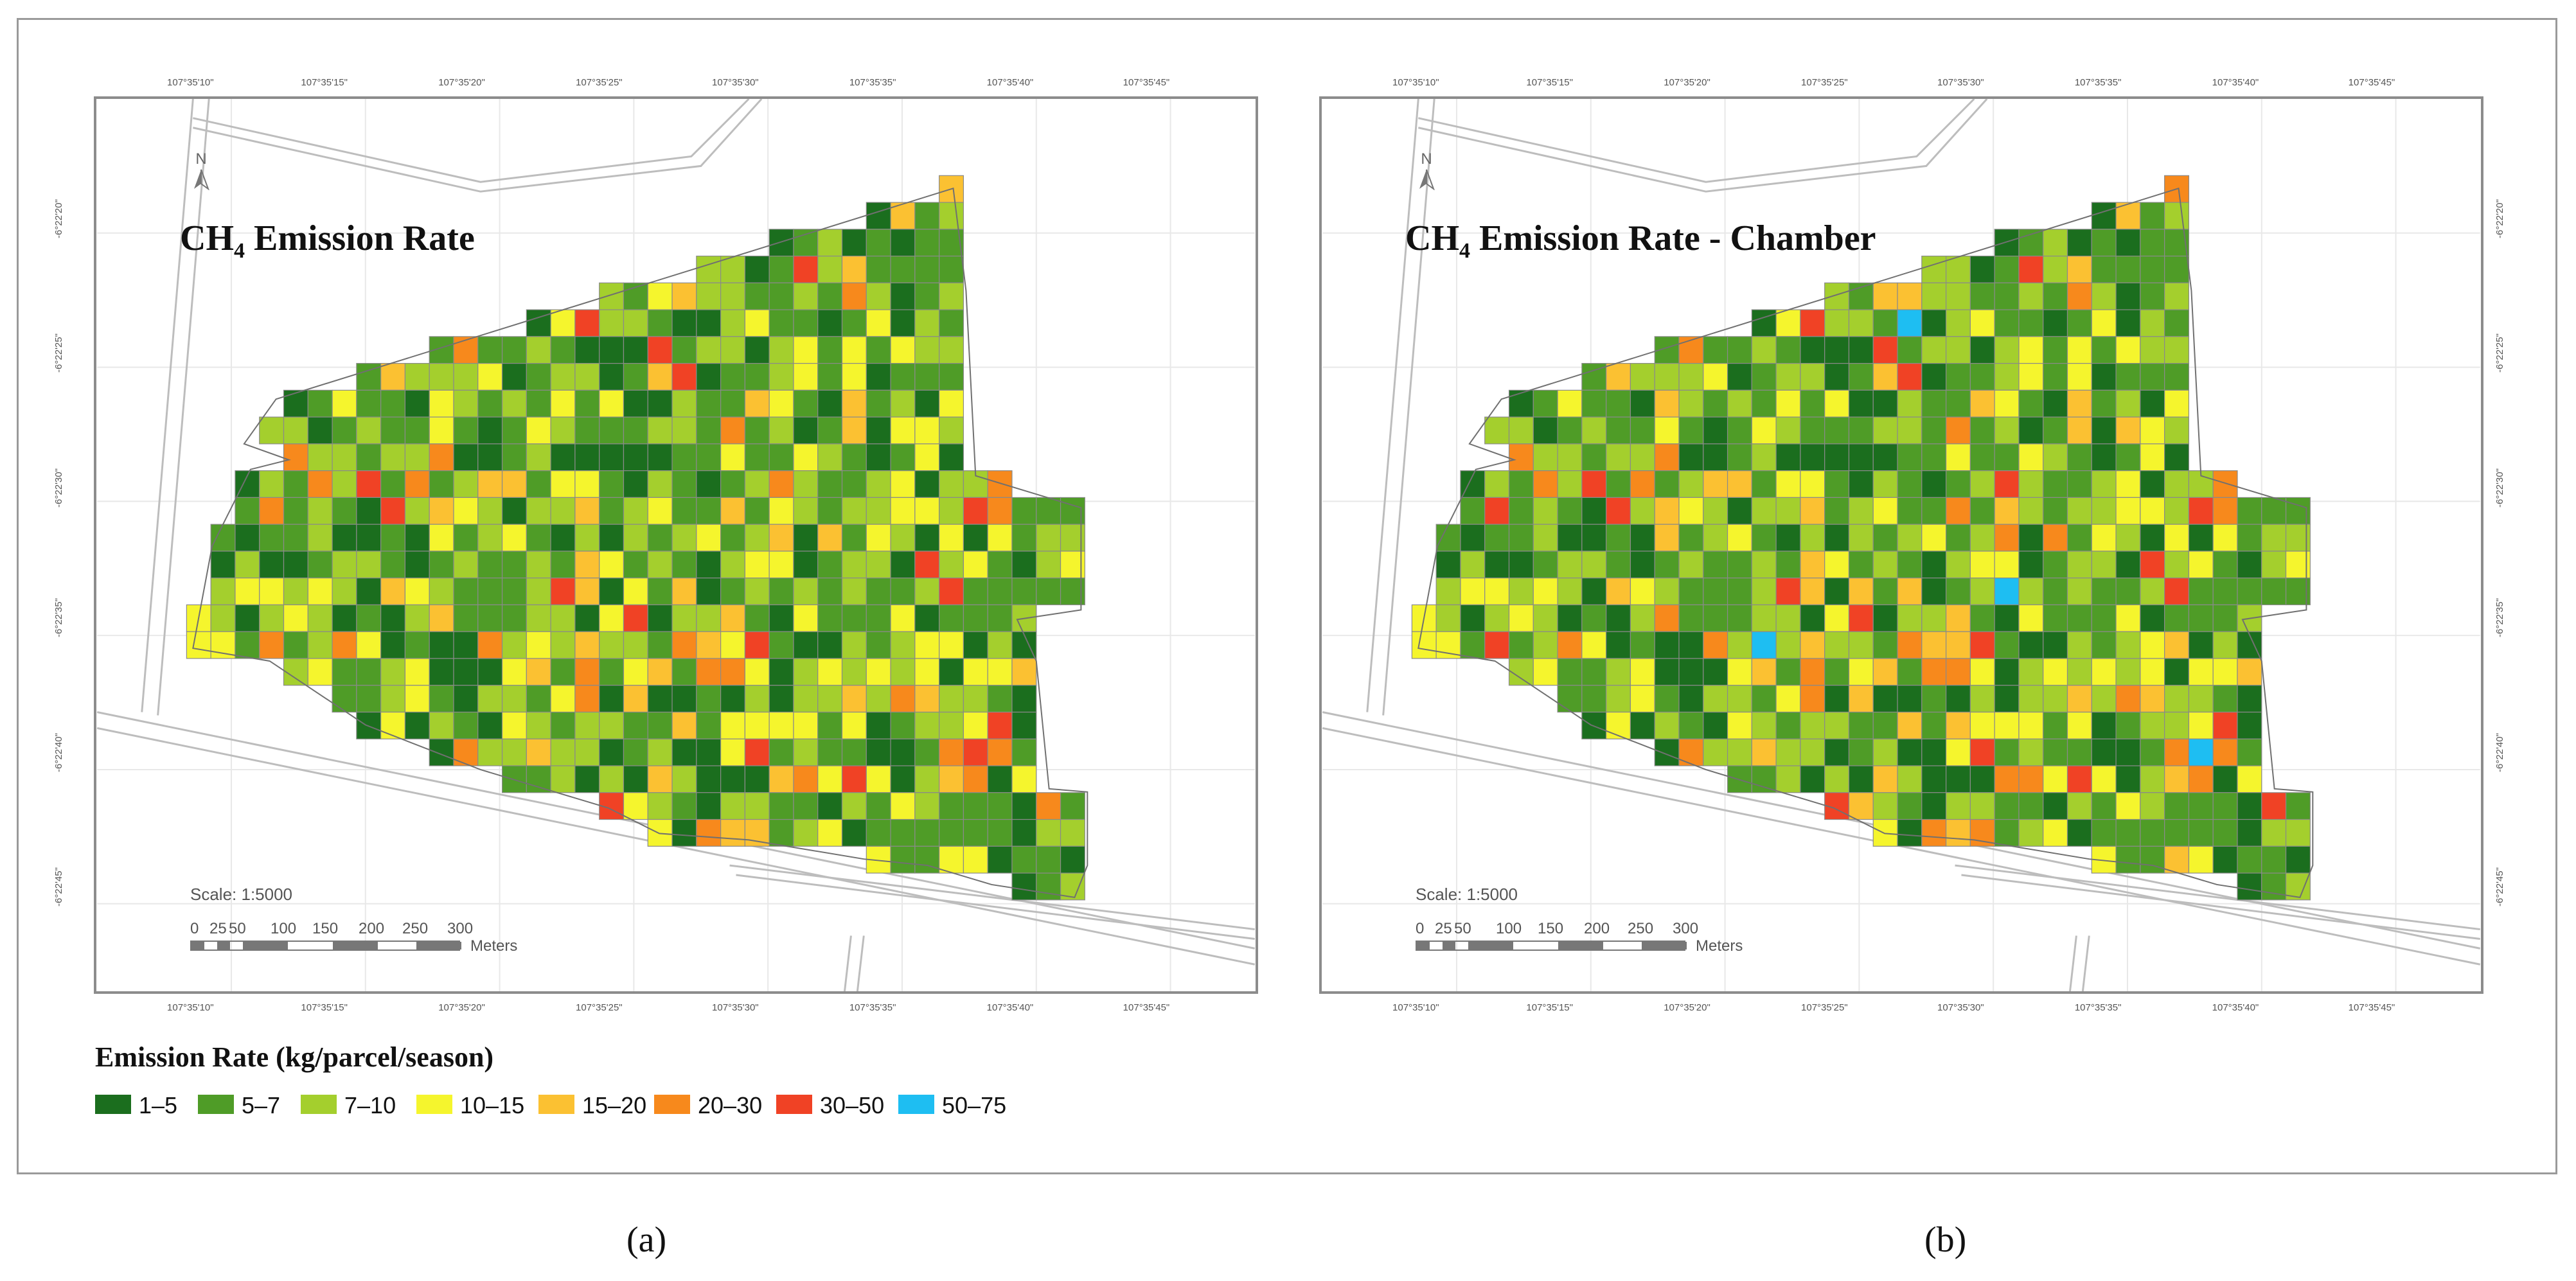  Describe the element at coordinates (2098, 82) in the screenshot. I see `longitude-label: 107°35'35"` at that location.